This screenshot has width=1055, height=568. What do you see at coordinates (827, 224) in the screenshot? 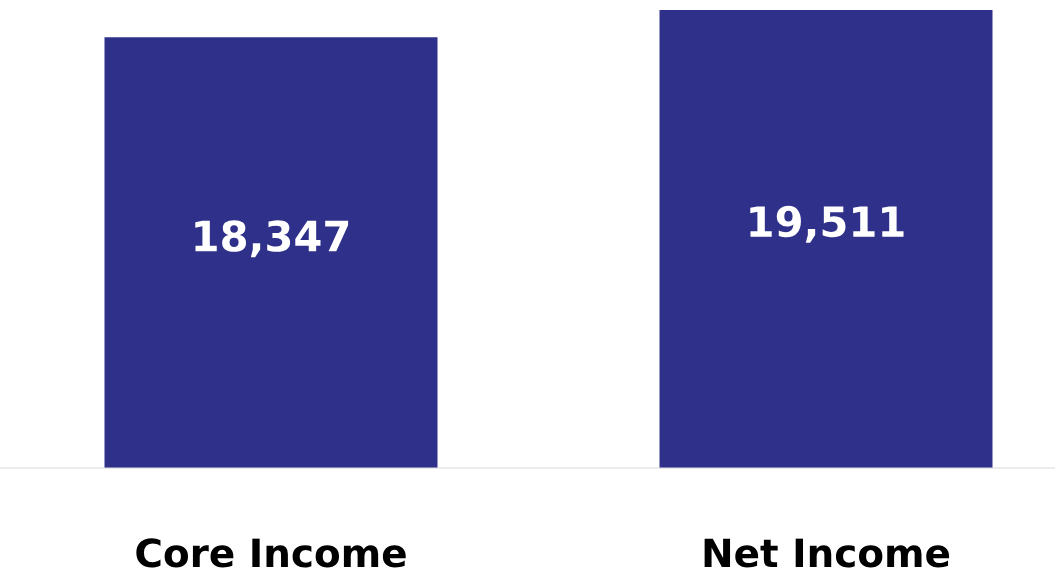
I see `data-label: 19,511` at bounding box center [827, 224].